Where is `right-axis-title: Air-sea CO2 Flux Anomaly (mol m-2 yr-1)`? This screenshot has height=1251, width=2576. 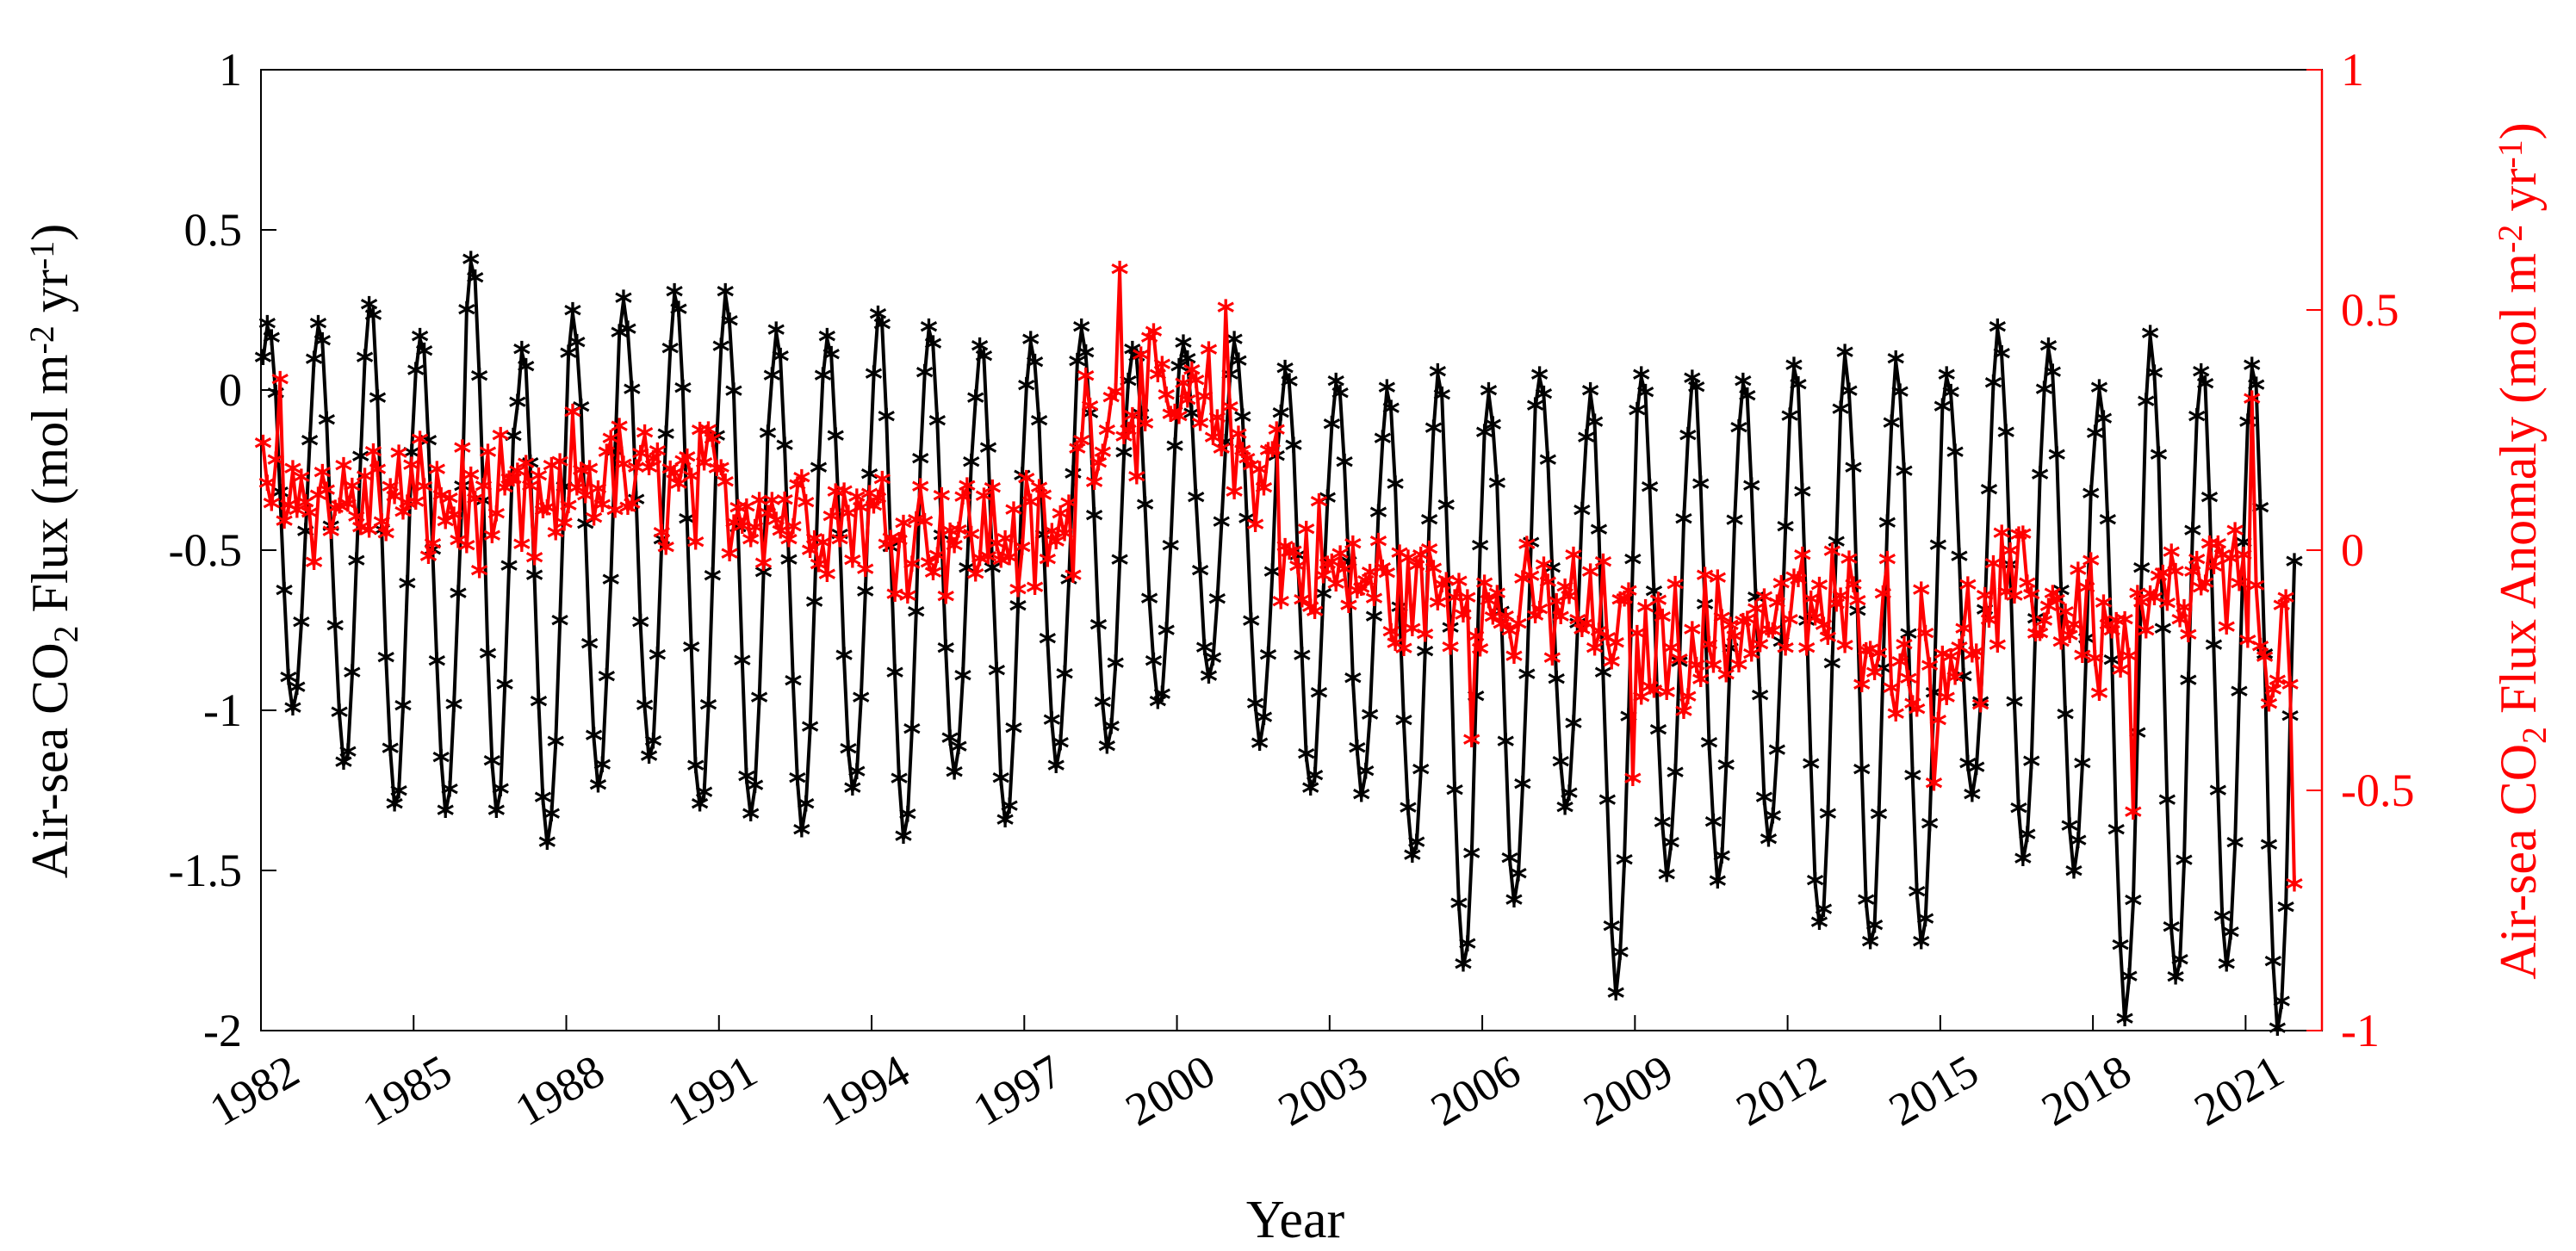 right-axis-title: Air-sea CO2 Flux Anomaly (mol m-2 yr-1) is located at coordinates (2522, 550).